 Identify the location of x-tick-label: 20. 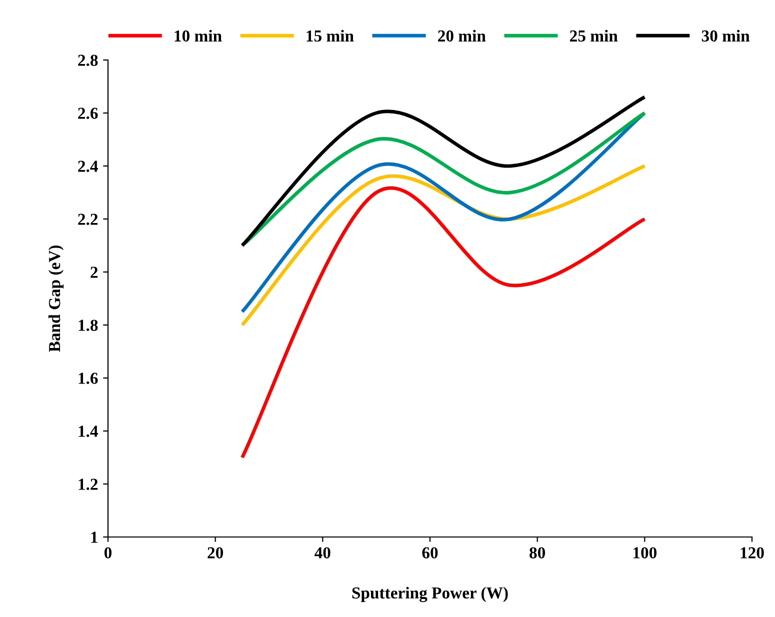
(216, 552).